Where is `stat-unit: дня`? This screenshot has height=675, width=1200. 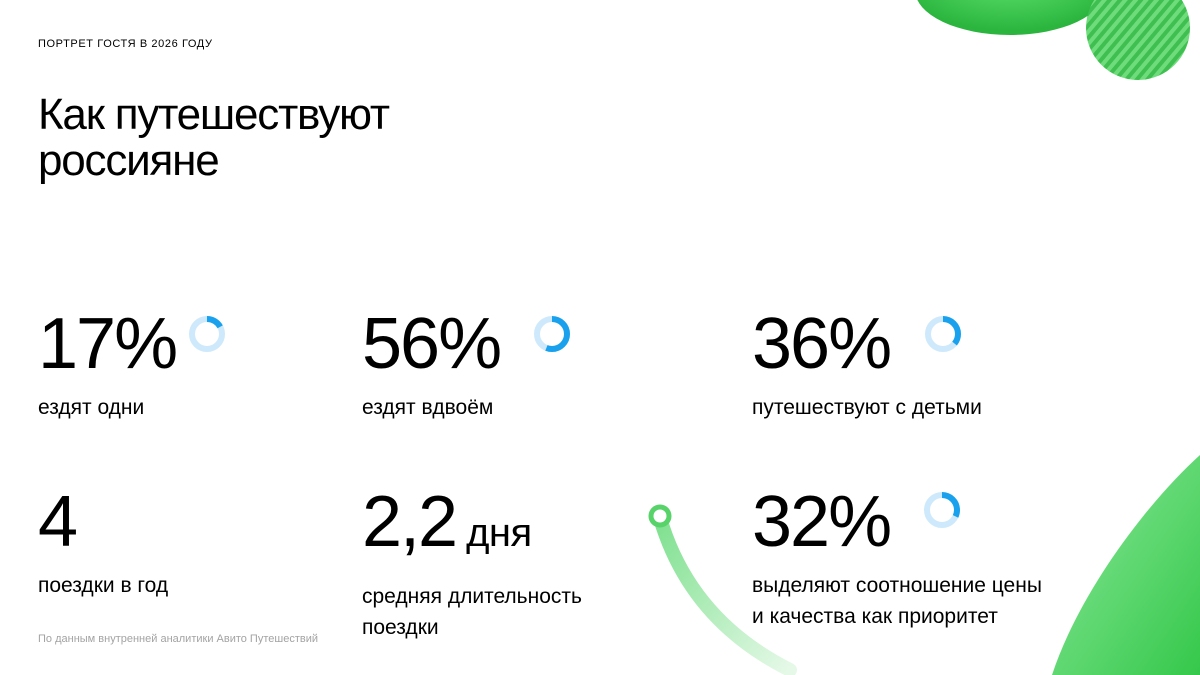
stat-unit: дня is located at coordinates (499, 533).